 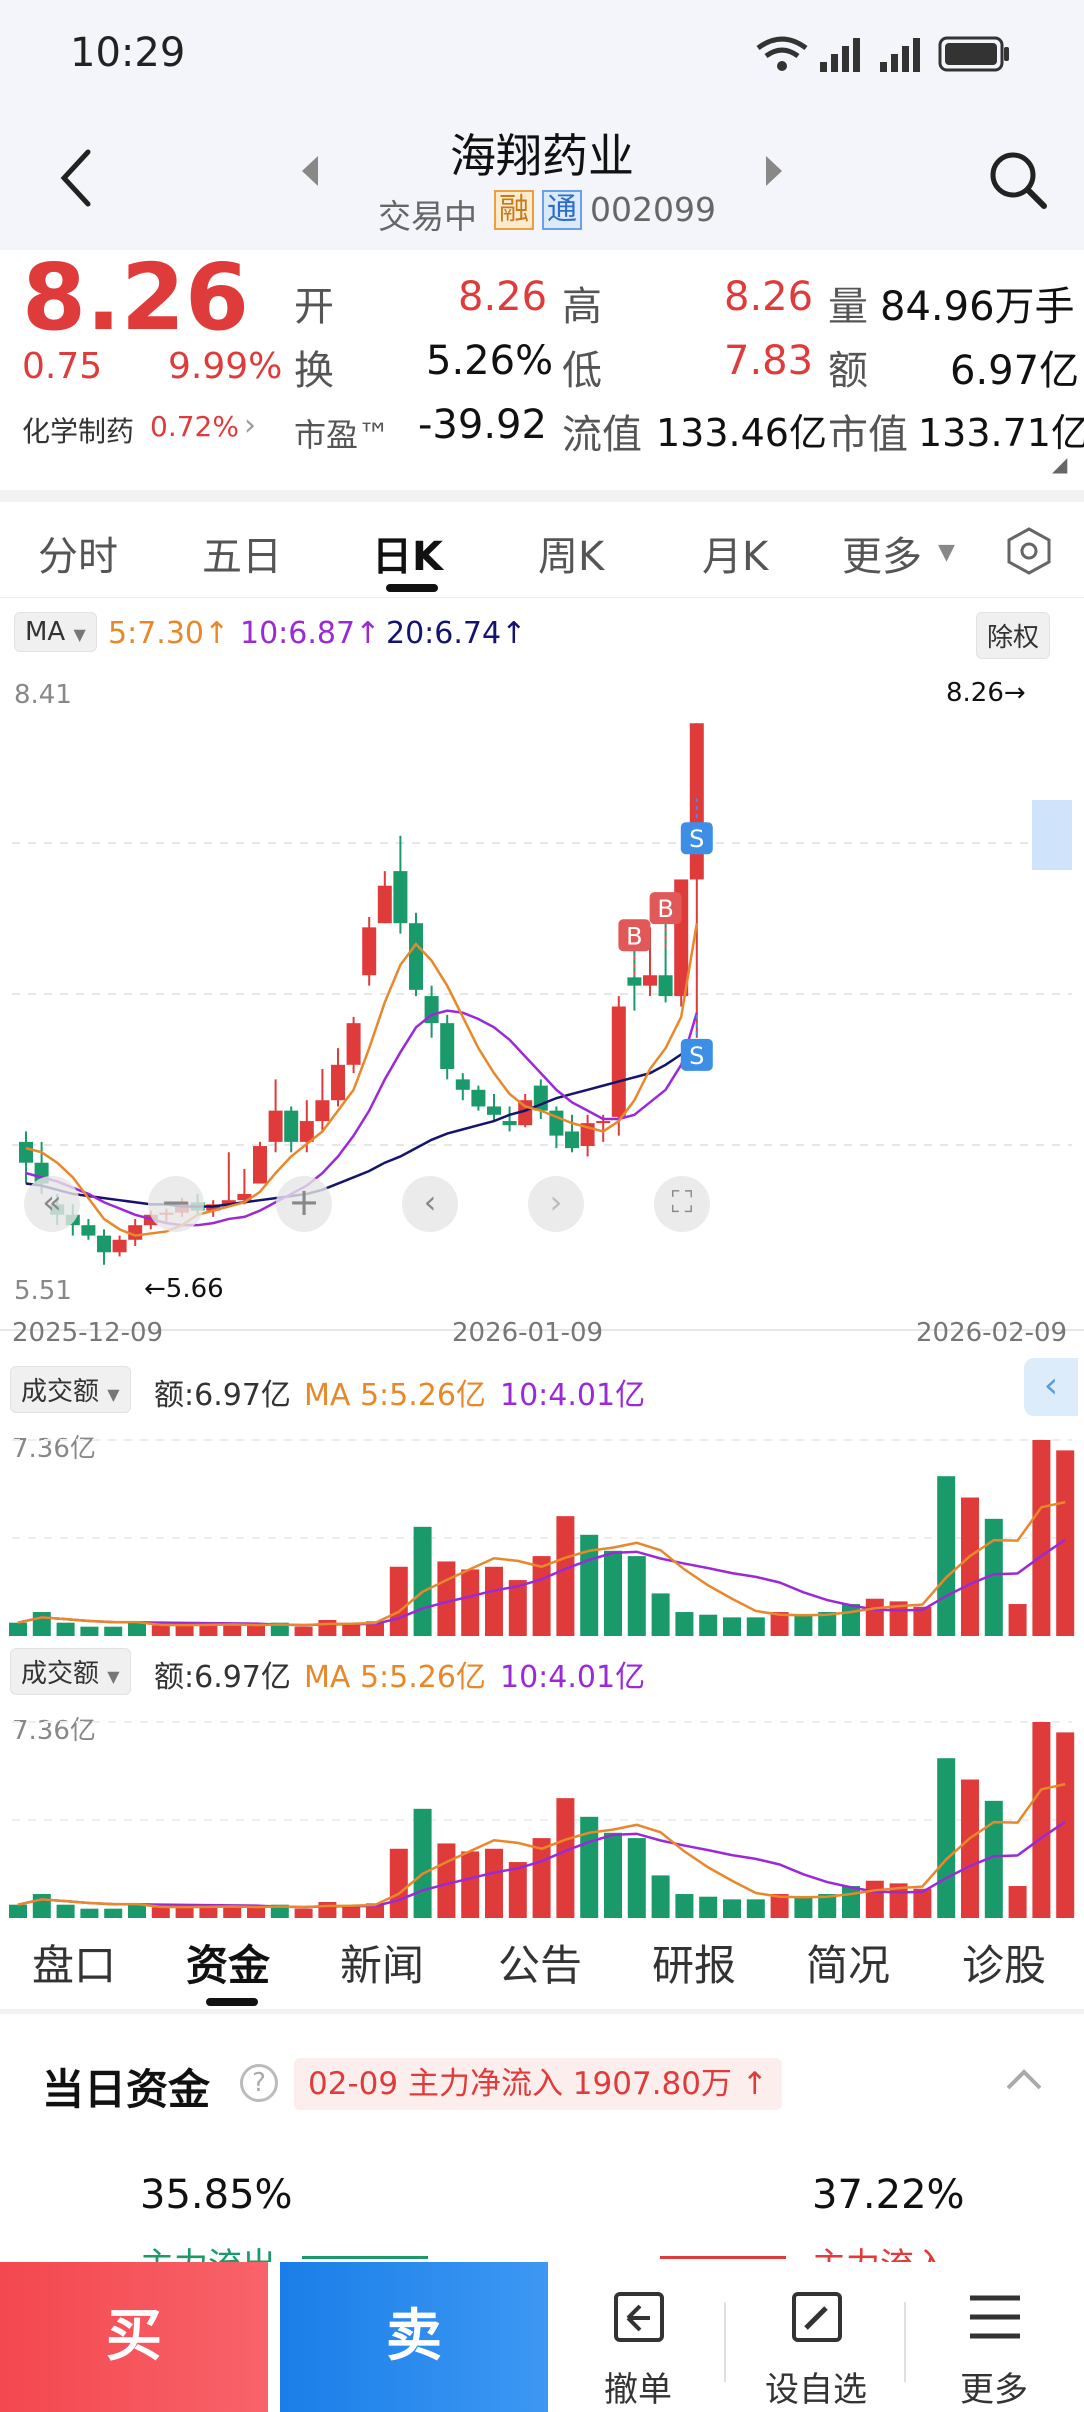 I want to click on sector-name: 化学制药, so click(x=78, y=431).